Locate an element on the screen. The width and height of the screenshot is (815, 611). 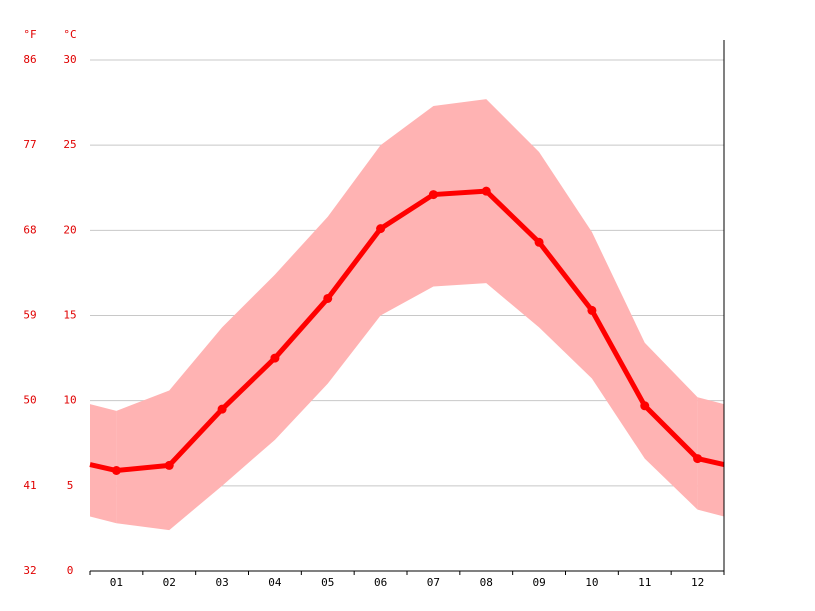
x-tick-label: 03 is located at coordinates (221, 582).